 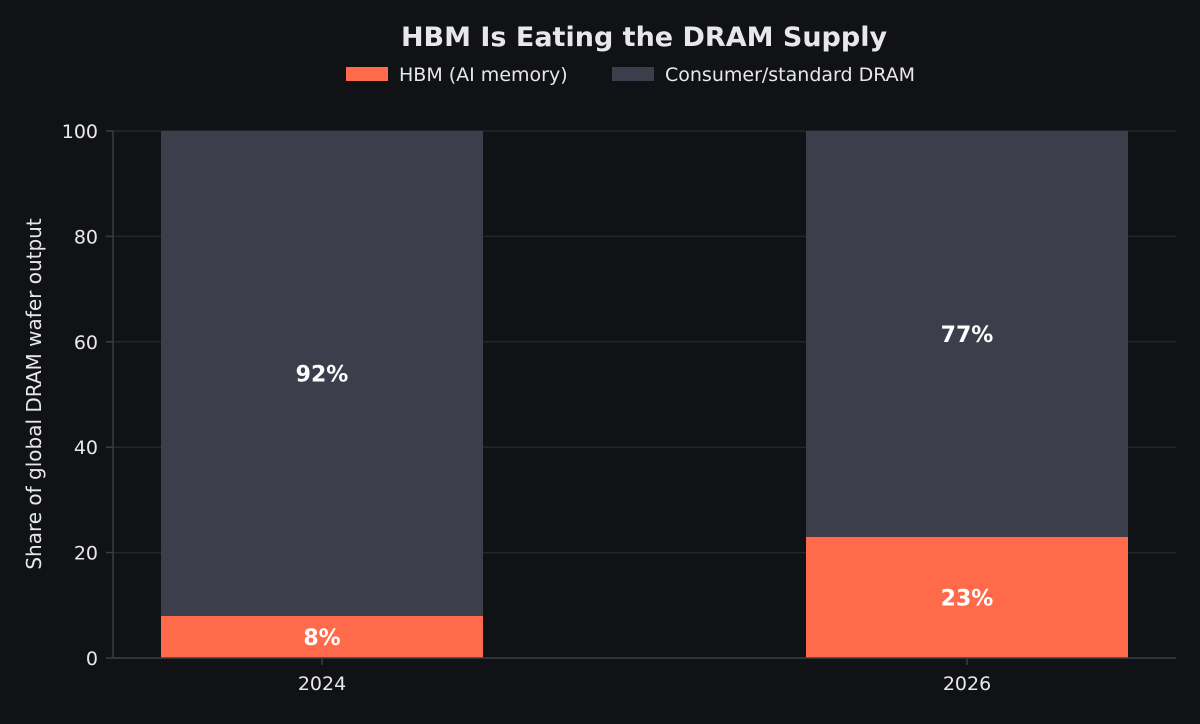 I want to click on y-tick-label-80: 80, so click(x=86, y=237).